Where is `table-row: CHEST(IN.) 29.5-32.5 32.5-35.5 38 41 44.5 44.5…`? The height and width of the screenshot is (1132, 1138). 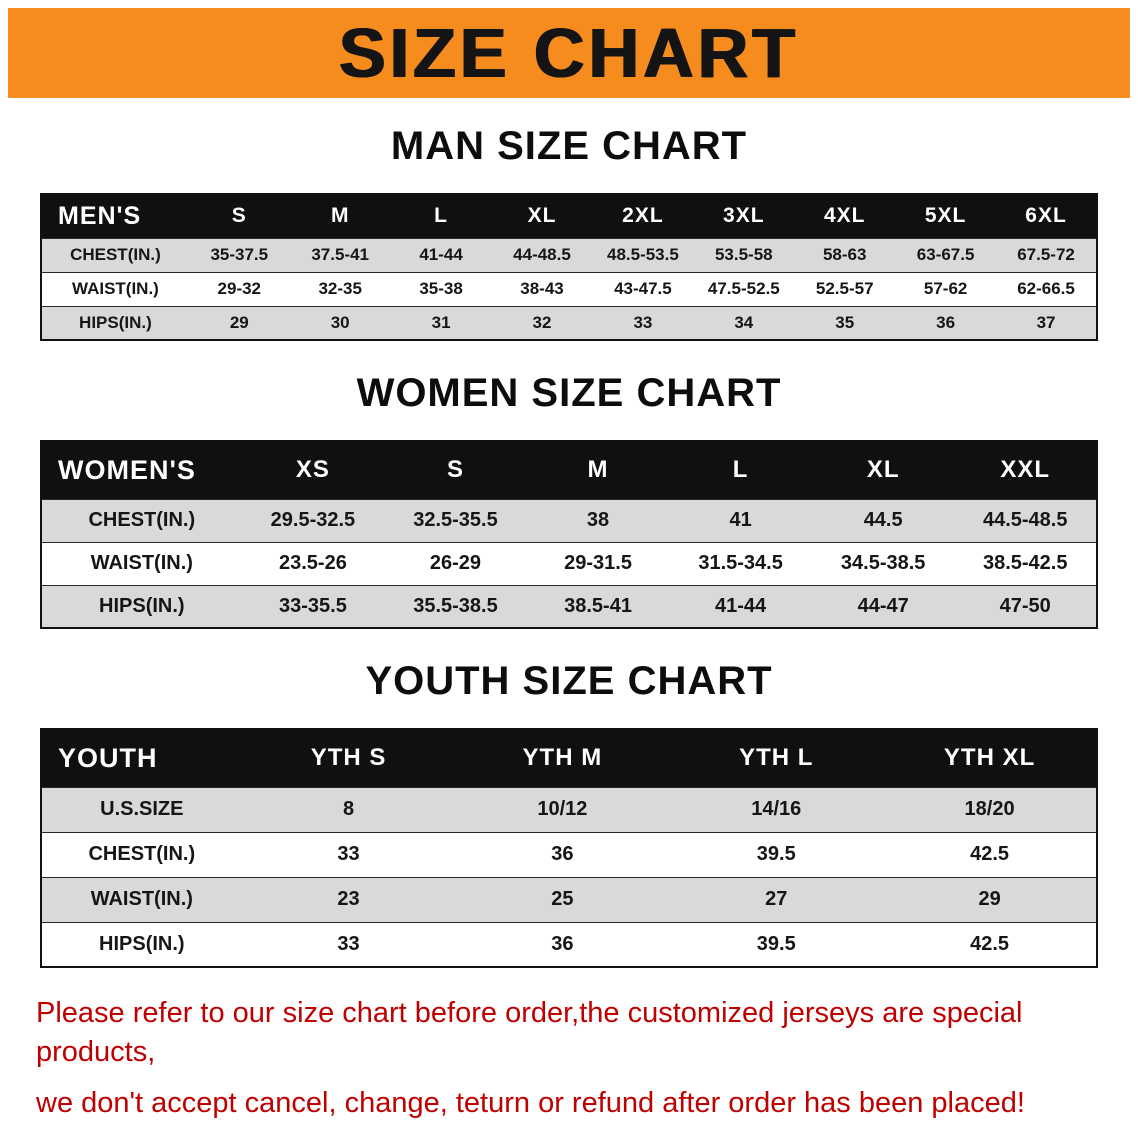 table-row: CHEST(IN.) 29.5-32.5 32.5-35.5 38 41 44.5 44.5… is located at coordinates (569, 520).